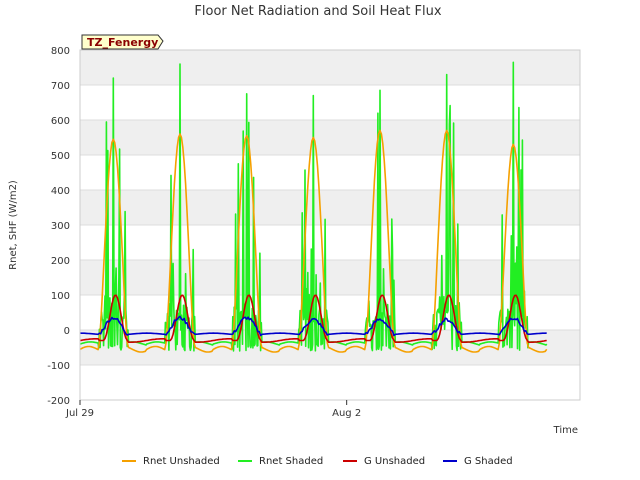 This screenshot has width=640, height=480. Describe the element at coordinates (60, 121) in the screenshot. I see `y-tick-label: 600` at that location.